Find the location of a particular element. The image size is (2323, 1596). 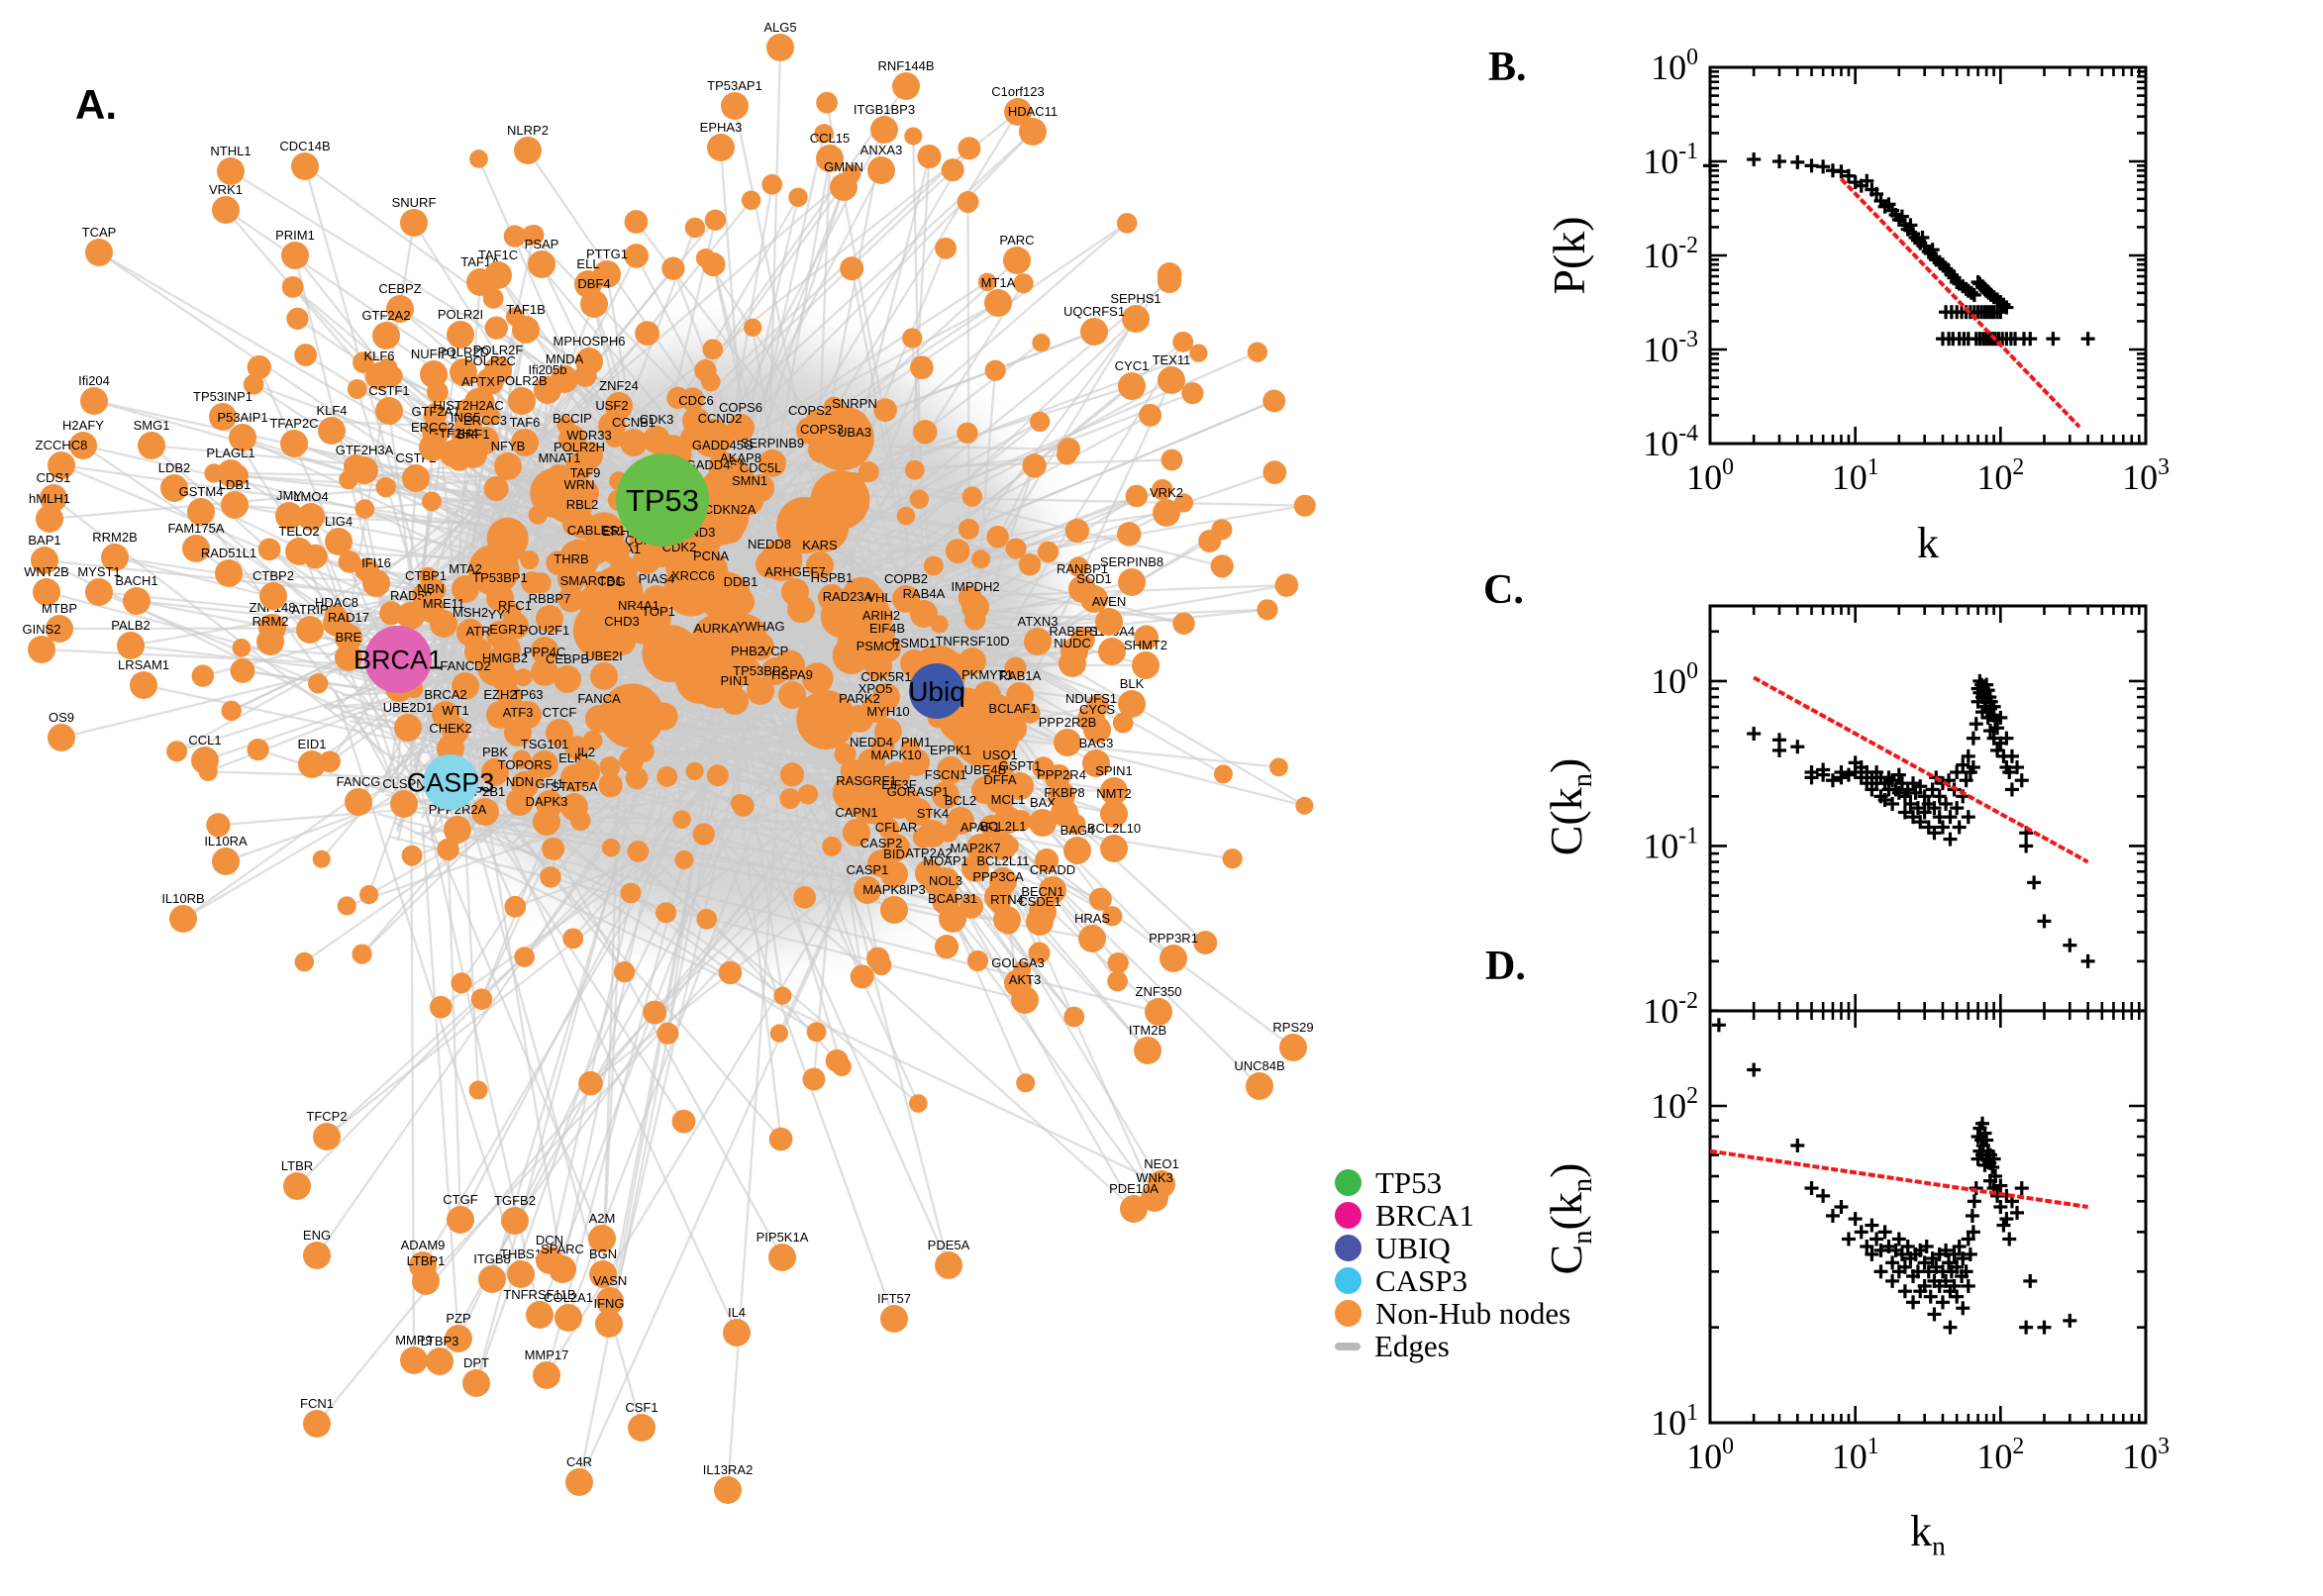

legend-item-edges: Edges is located at coordinates (1452, 1346).